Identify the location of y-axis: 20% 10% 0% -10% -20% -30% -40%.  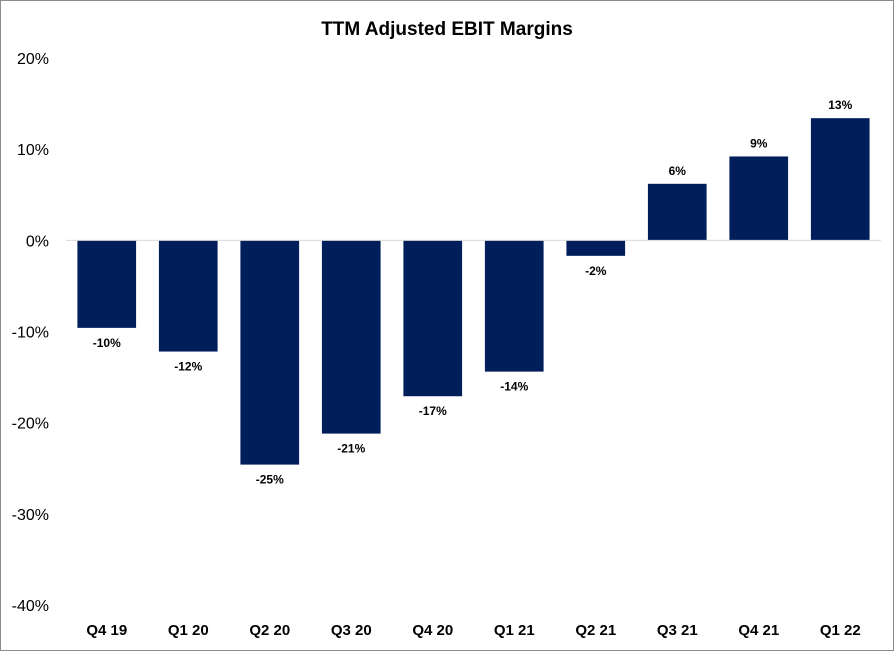
(30, 333).